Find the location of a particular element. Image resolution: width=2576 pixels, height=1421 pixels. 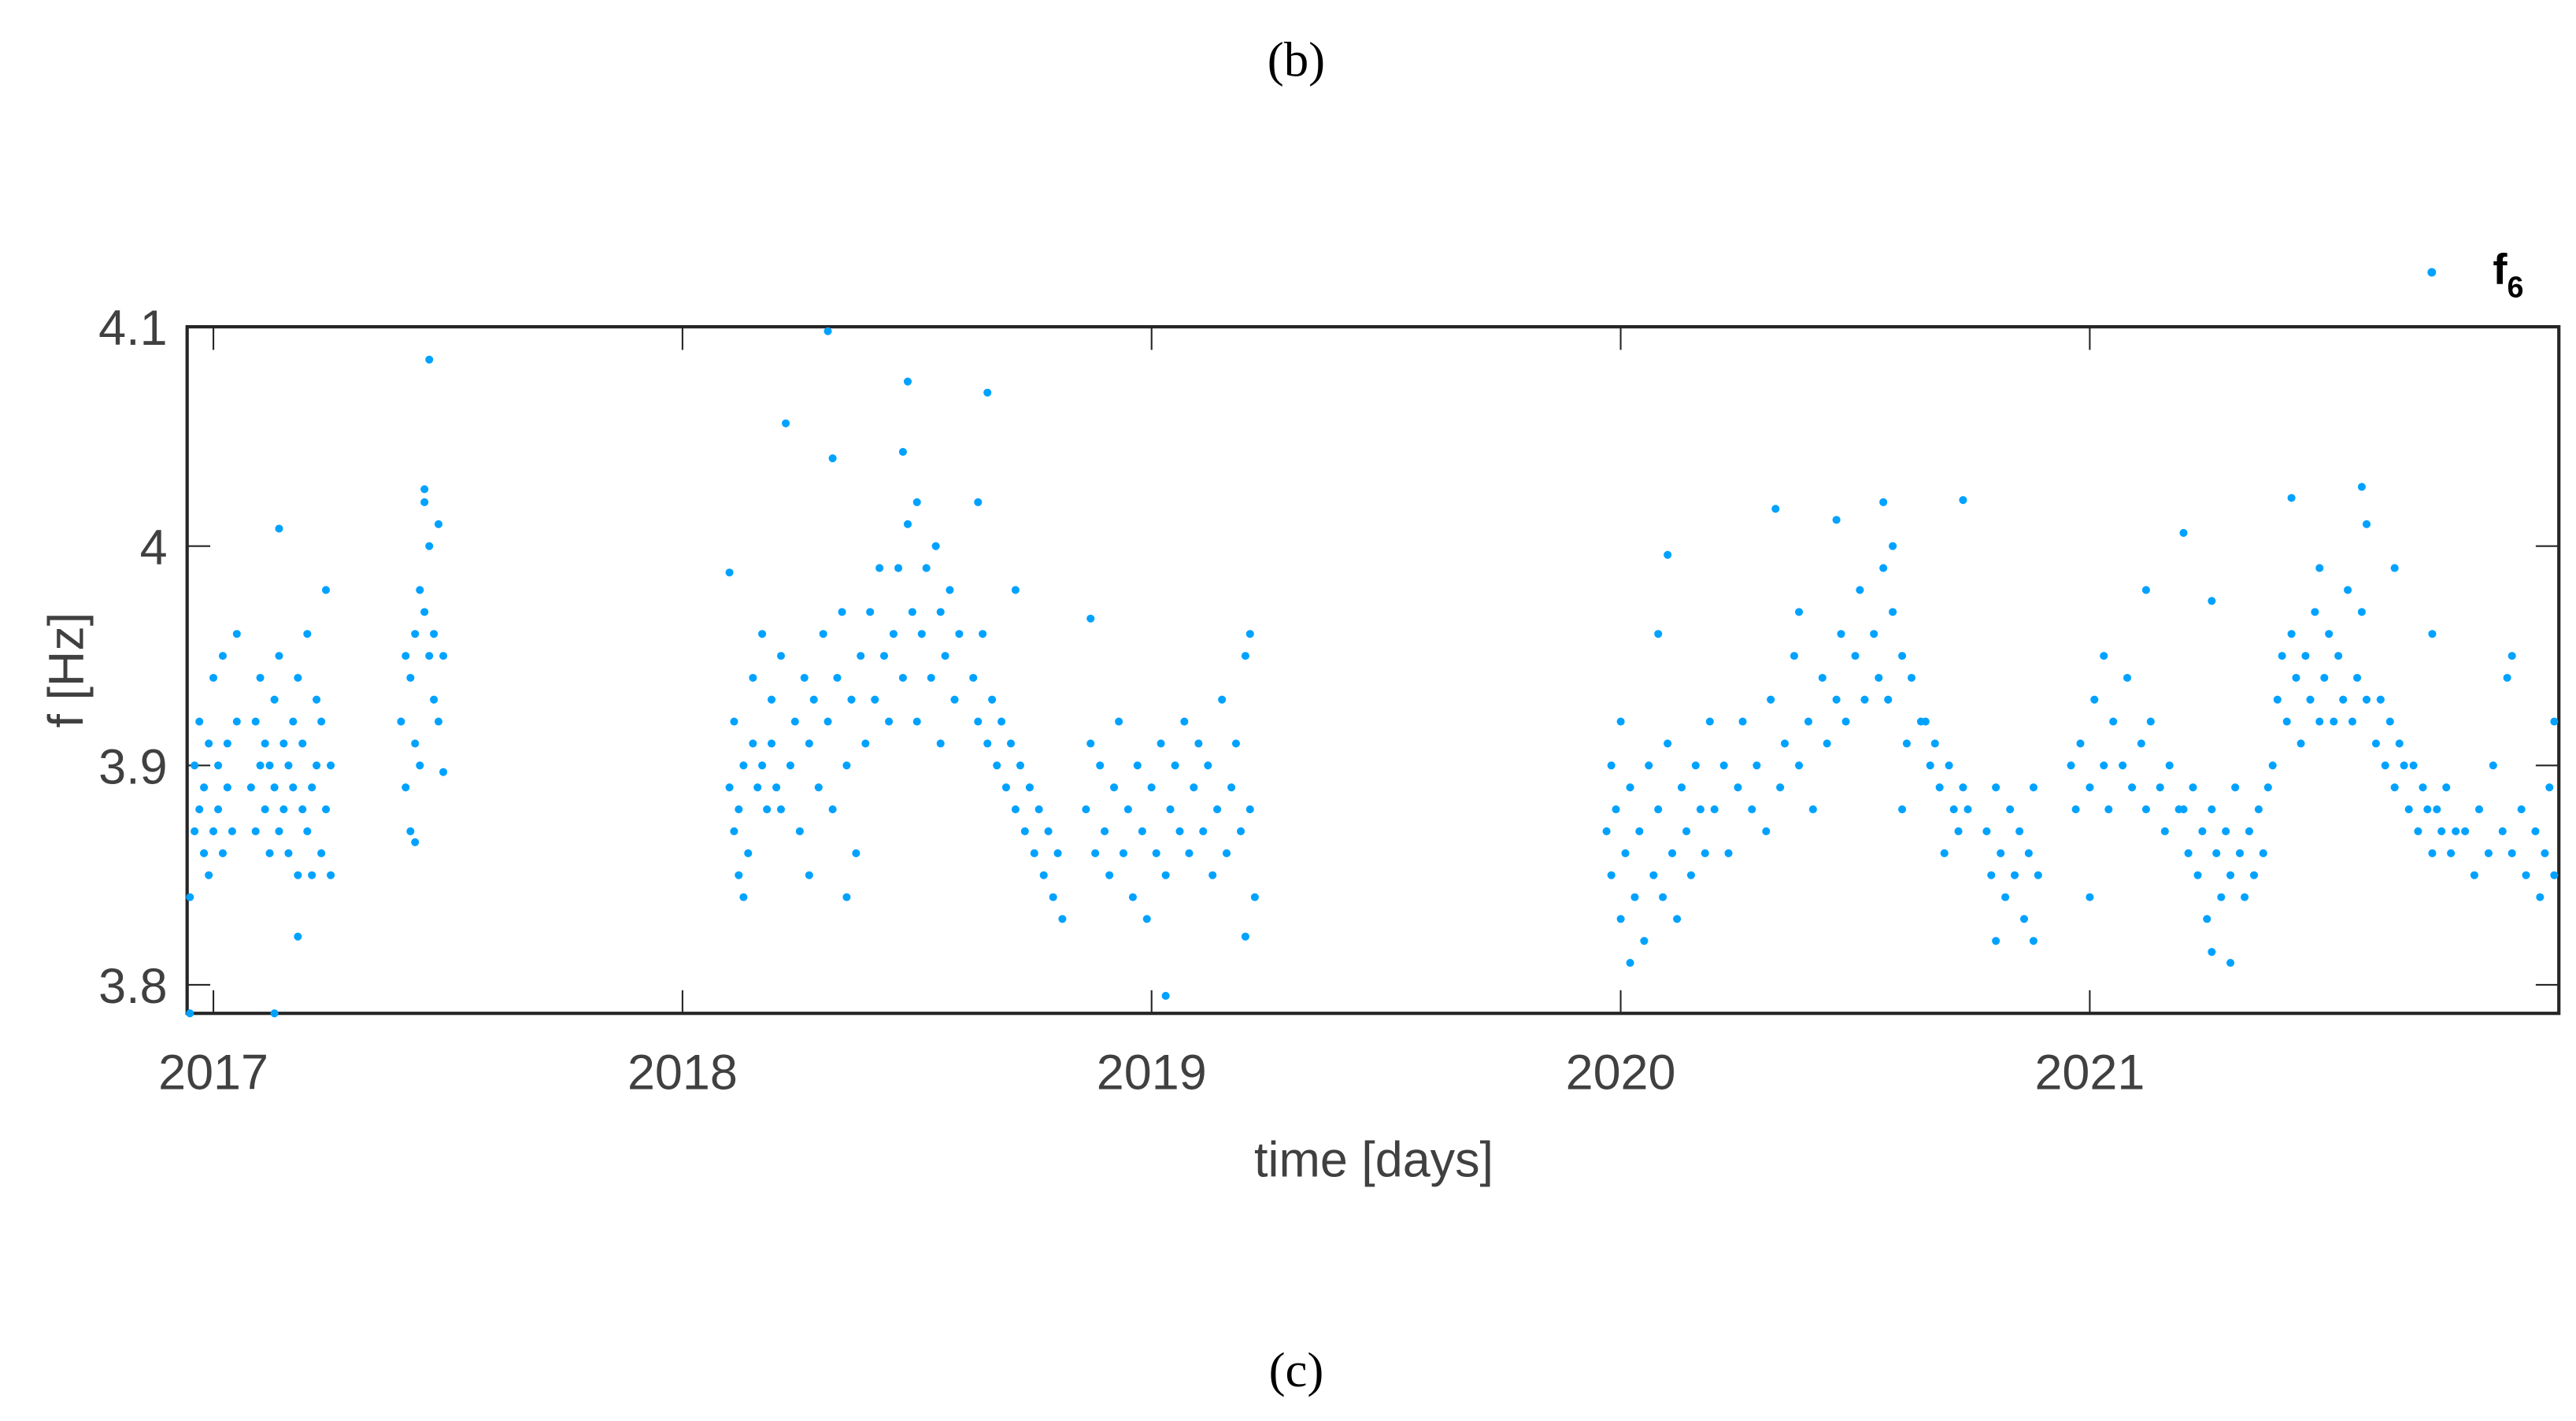

x-tick-label: 2021 is located at coordinates (2089, 1073).